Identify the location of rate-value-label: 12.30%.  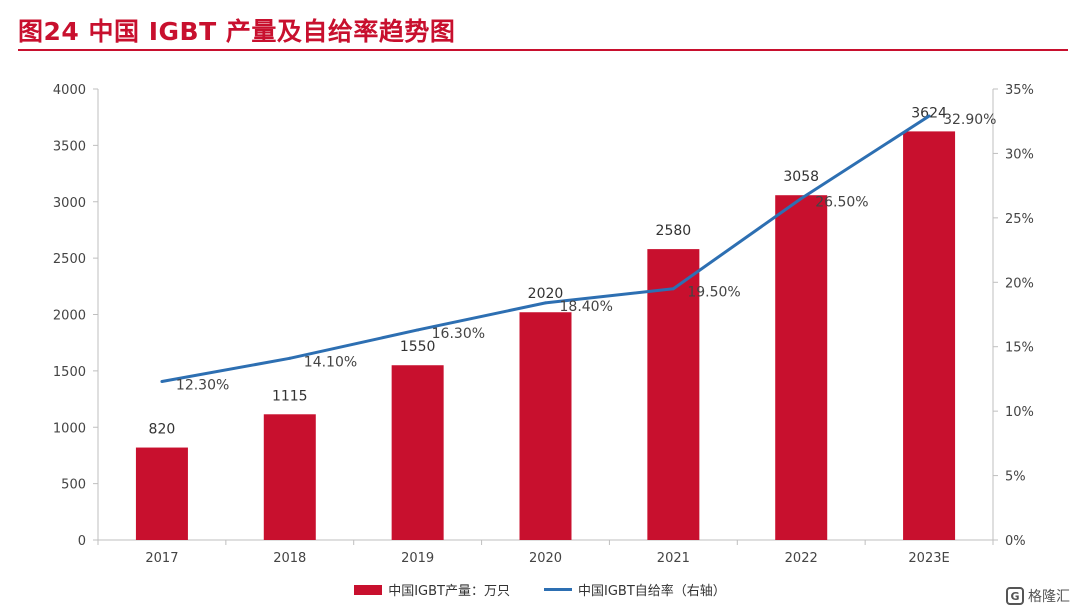
(202, 386).